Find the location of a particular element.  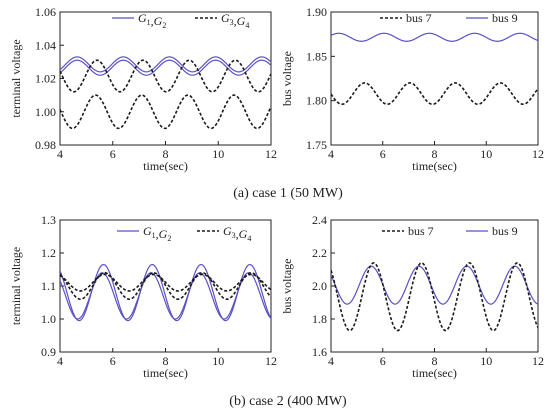

y-tick-label: 1.90 is located at coordinates (316, 12).